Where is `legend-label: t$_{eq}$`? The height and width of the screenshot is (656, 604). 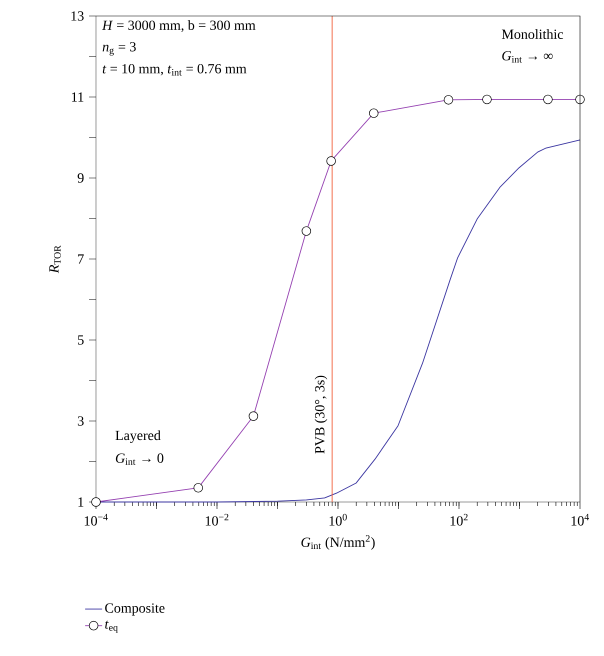 legend-label: t$_{eq}$ is located at coordinates (111, 626).